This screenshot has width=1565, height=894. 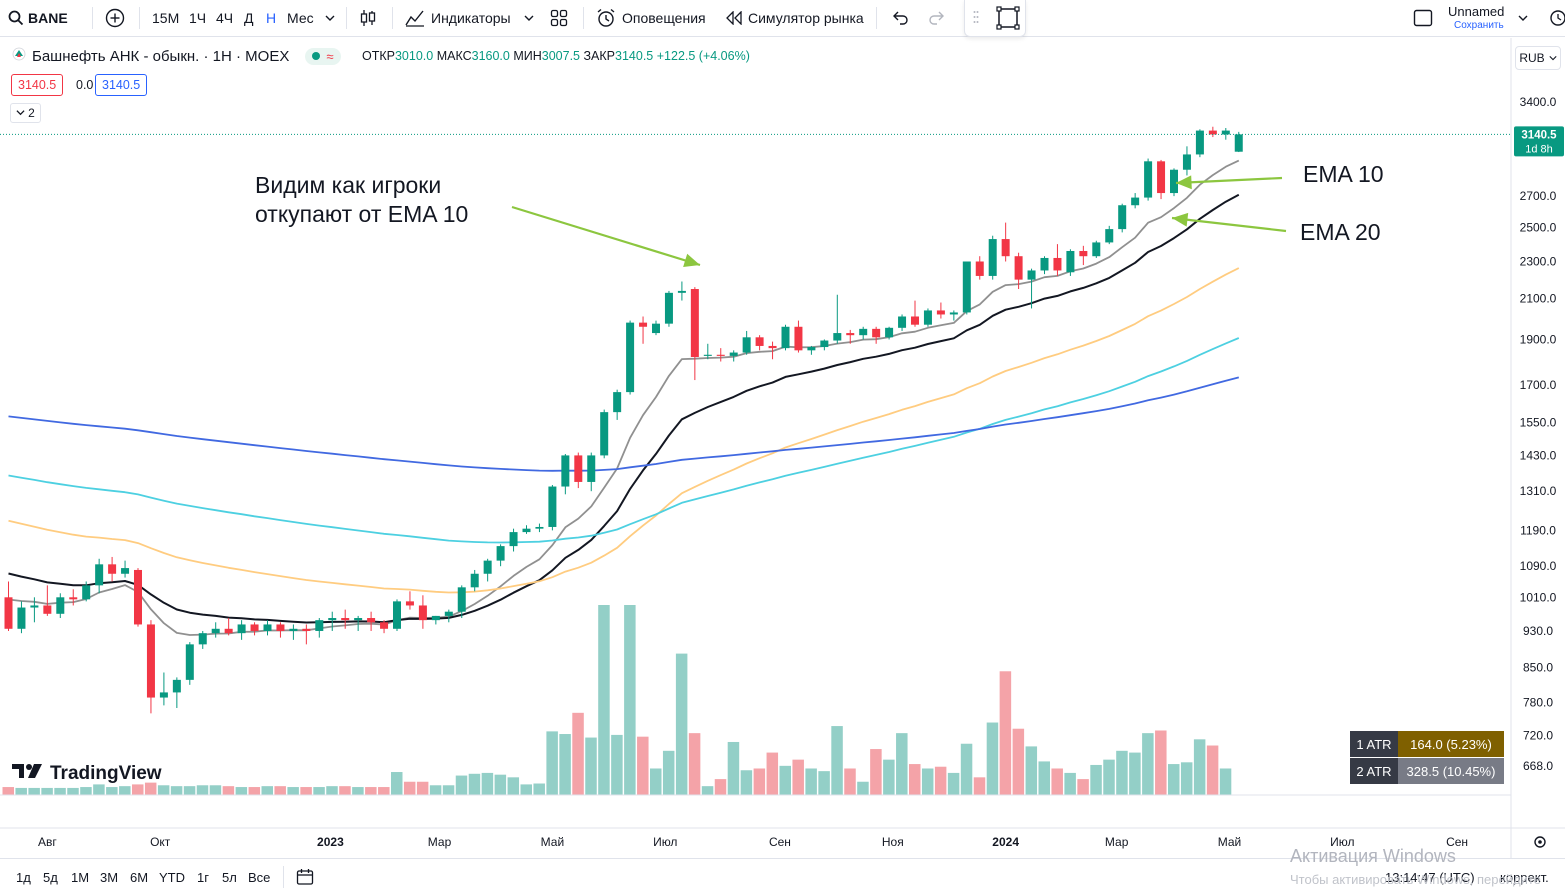 What do you see at coordinates (1524, 877) in the screenshot?
I see `adjustment-toggle: коррект.` at bounding box center [1524, 877].